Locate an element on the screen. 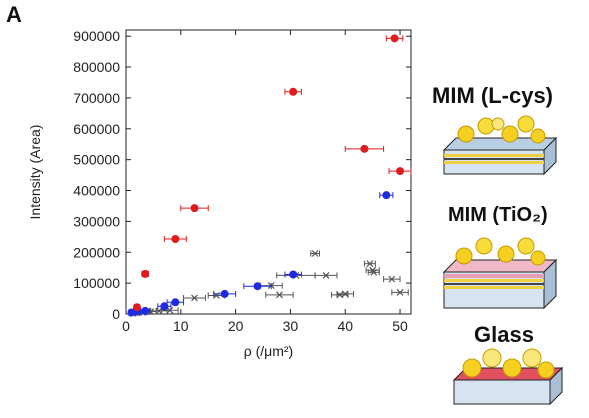 This screenshot has width=589, height=418. series-mim-tio2- is located at coordinates (260, 254).